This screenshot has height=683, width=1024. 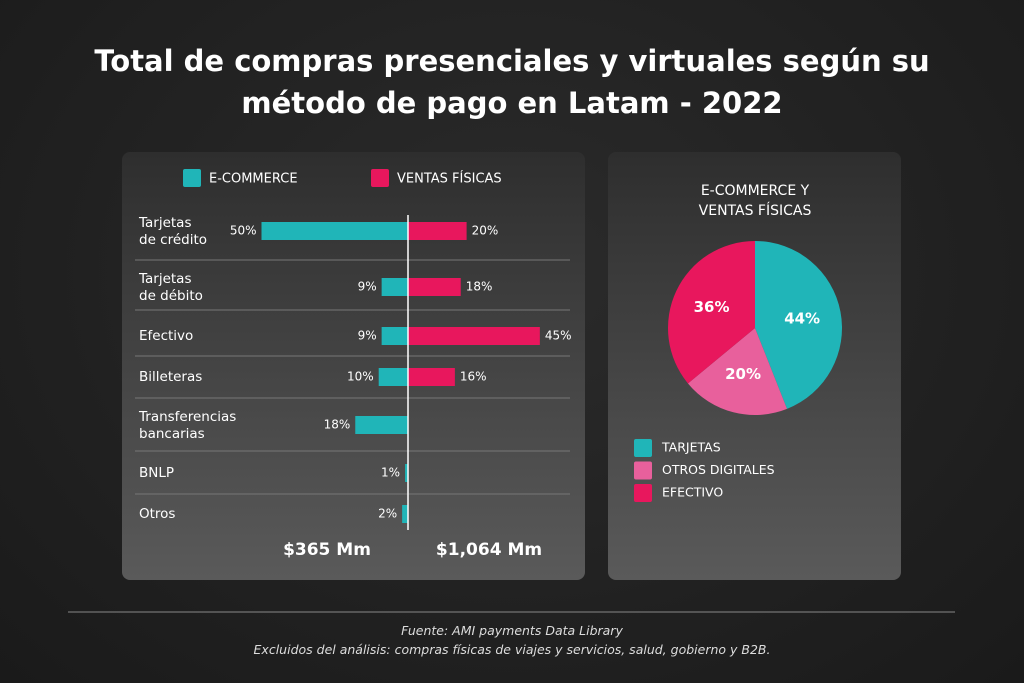 I want to click on slice-label: 36%, so click(x=712, y=307).